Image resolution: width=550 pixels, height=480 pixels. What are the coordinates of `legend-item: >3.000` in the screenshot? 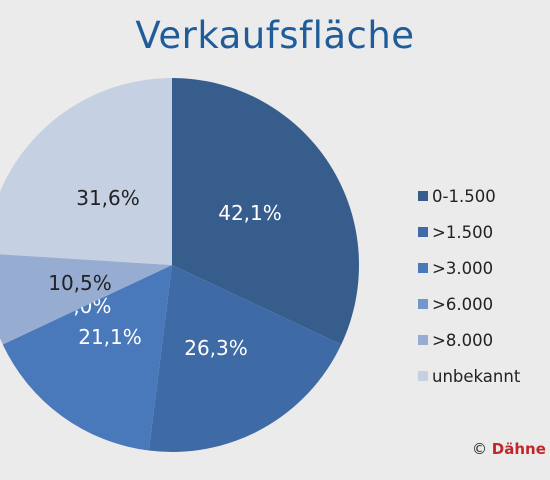 It's located at (469, 268).